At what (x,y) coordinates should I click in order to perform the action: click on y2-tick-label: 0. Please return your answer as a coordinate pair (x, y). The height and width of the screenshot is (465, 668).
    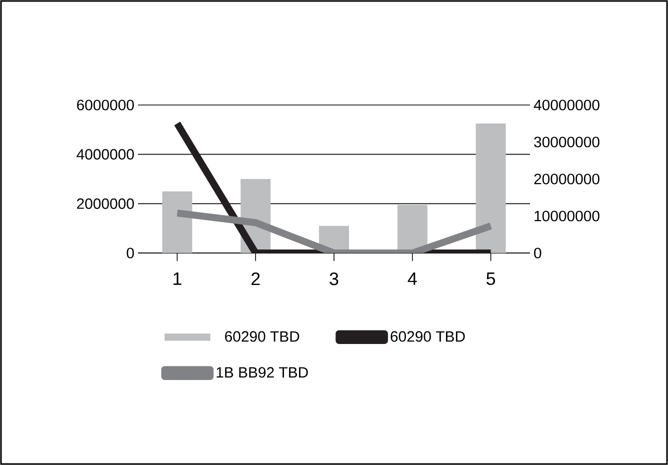
    Looking at the image, I should click on (538, 253).